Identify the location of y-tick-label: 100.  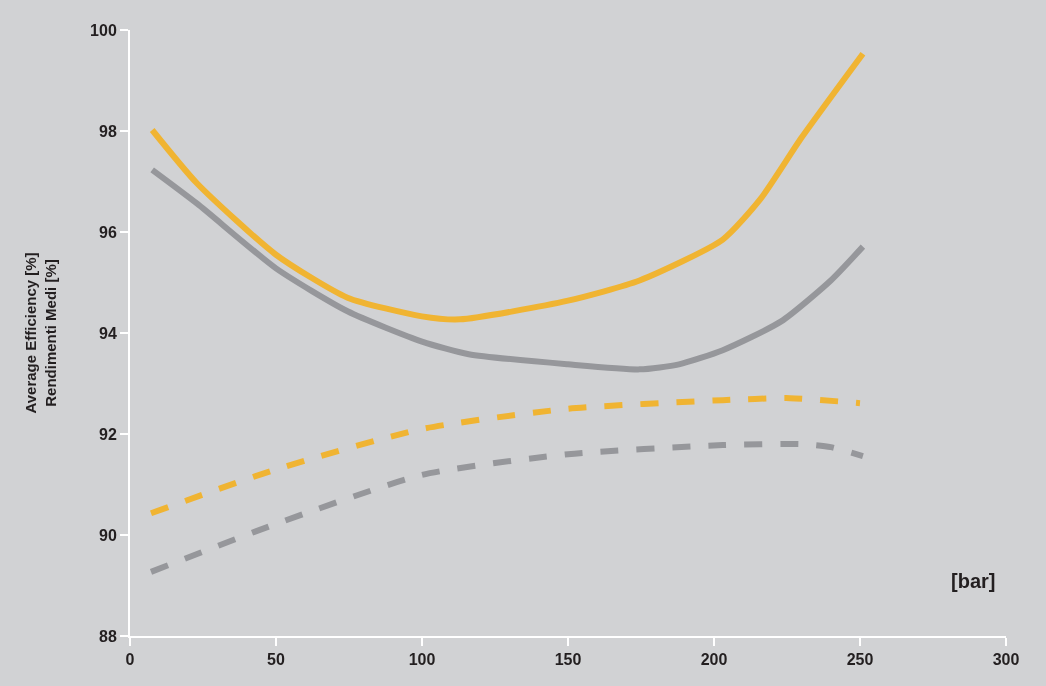
(103, 30).